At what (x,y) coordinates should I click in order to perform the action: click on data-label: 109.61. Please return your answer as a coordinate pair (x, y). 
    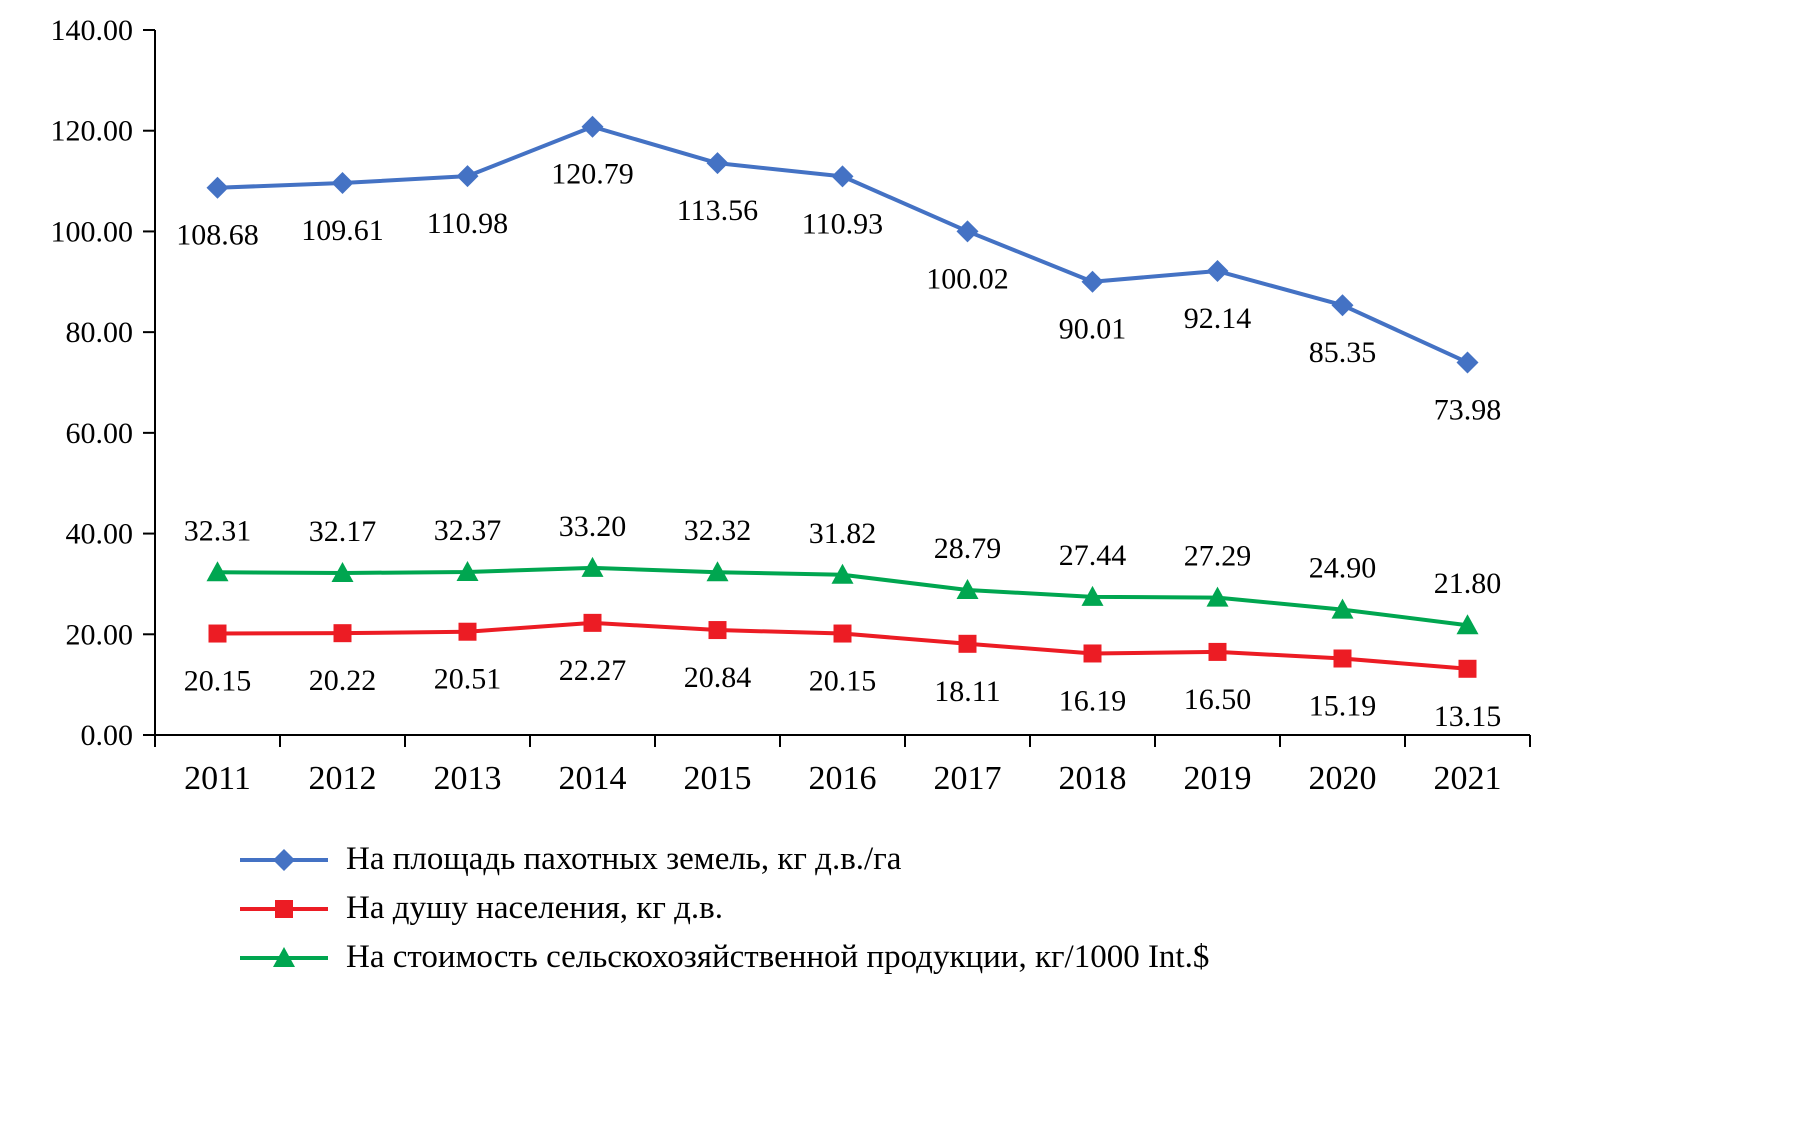
    Looking at the image, I should click on (342, 230).